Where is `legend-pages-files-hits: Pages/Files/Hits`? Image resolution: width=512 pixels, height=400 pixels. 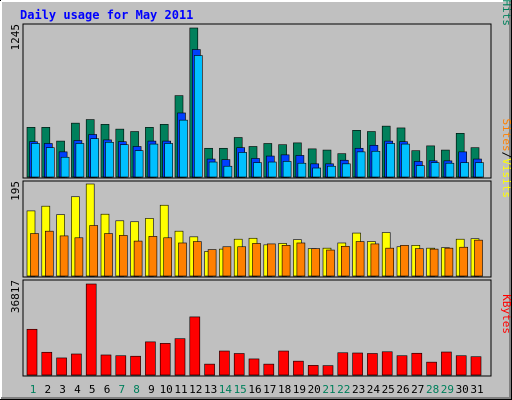 legend-pages-files-hits: Pages/Files/Hits is located at coordinates (506, 13).